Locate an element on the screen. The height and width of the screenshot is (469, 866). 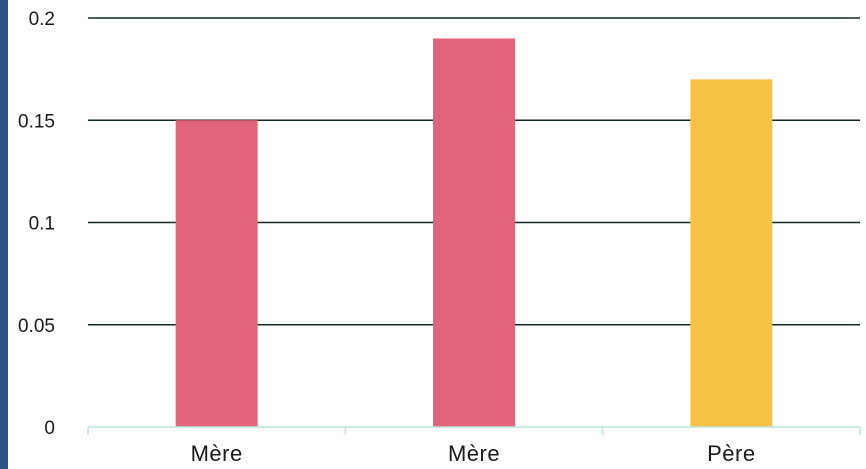
left-accent-bar is located at coordinates (4, 234).